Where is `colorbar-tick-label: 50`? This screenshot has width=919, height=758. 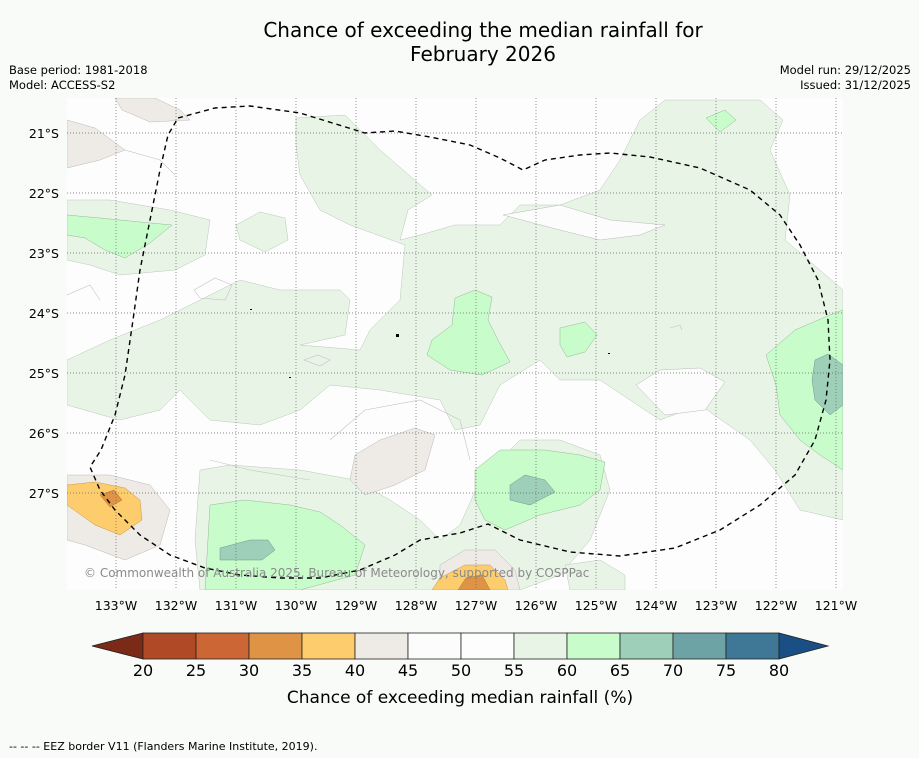 colorbar-tick-label: 50 is located at coordinates (461, 670).